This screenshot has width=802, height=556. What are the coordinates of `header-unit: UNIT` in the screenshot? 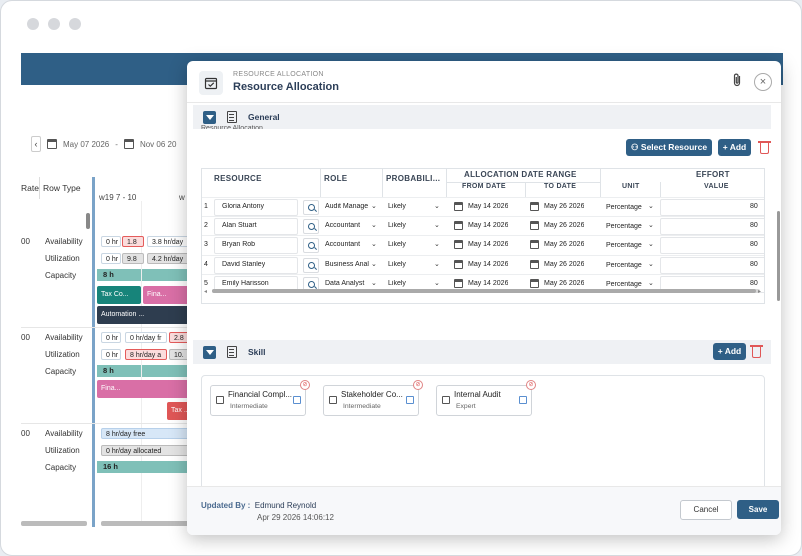 It's located at (631, 186).